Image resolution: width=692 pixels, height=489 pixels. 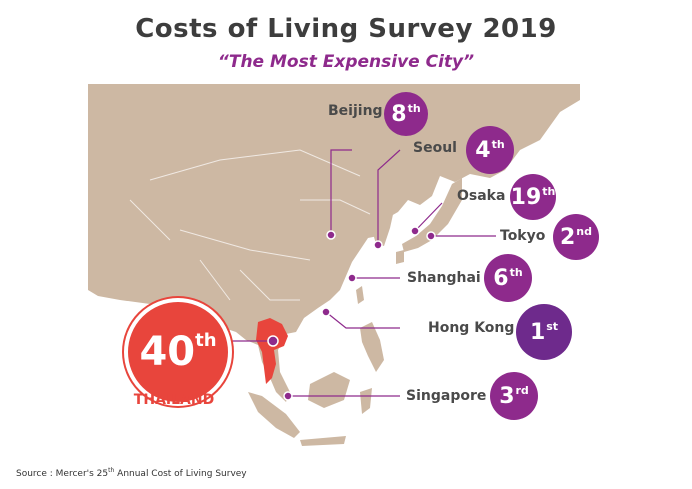 What do you see at coordinates (435, 148) in the screenshot?
I see `city-label-seoul: Seoul` at bounding box center [435, 148].